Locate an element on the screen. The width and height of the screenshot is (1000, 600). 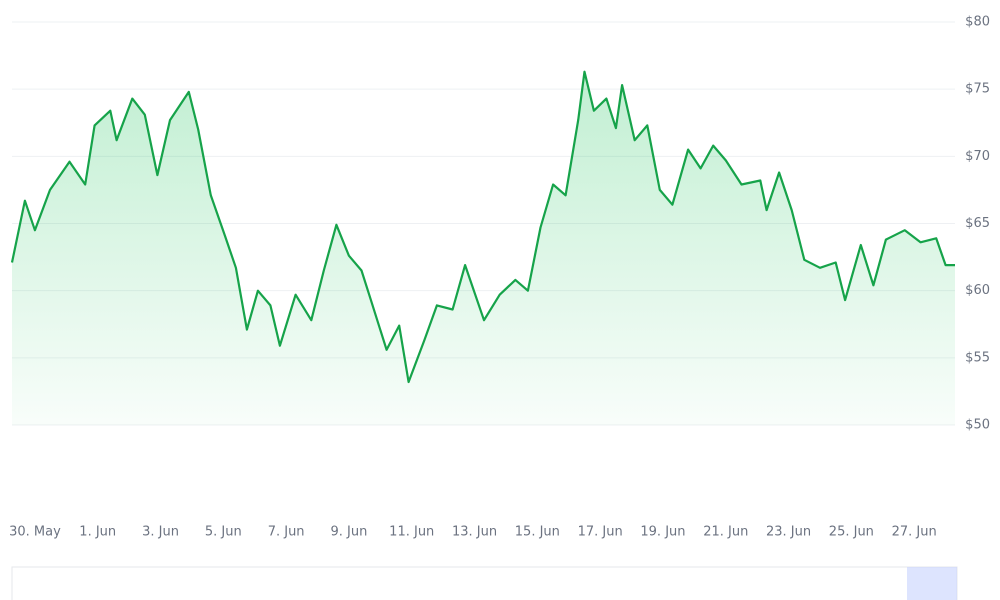
x-tick-label: 19. Jun is located at coordinates (662, 532).